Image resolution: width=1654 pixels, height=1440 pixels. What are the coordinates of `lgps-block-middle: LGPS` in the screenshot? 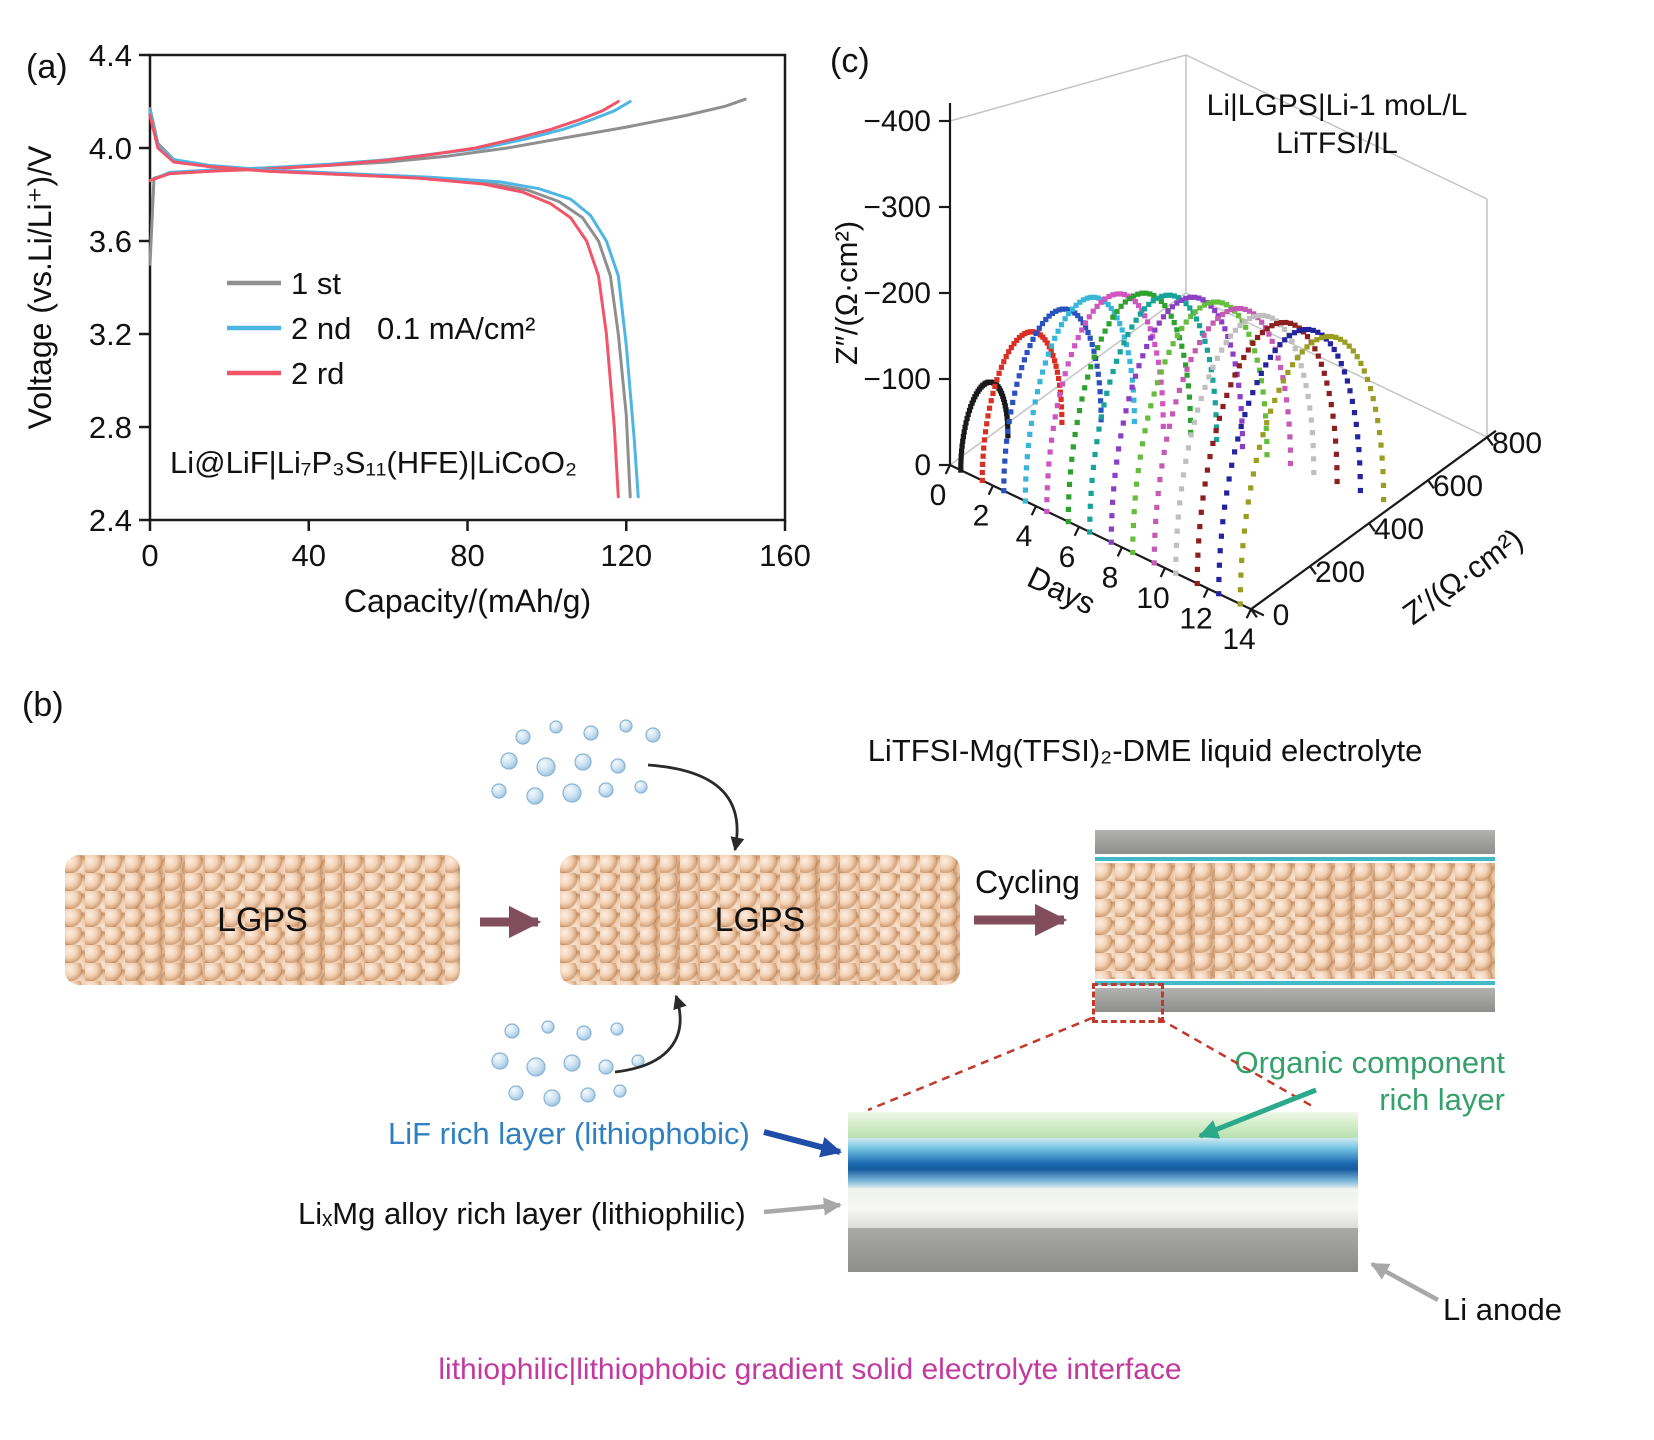 It's located at (760, 920).